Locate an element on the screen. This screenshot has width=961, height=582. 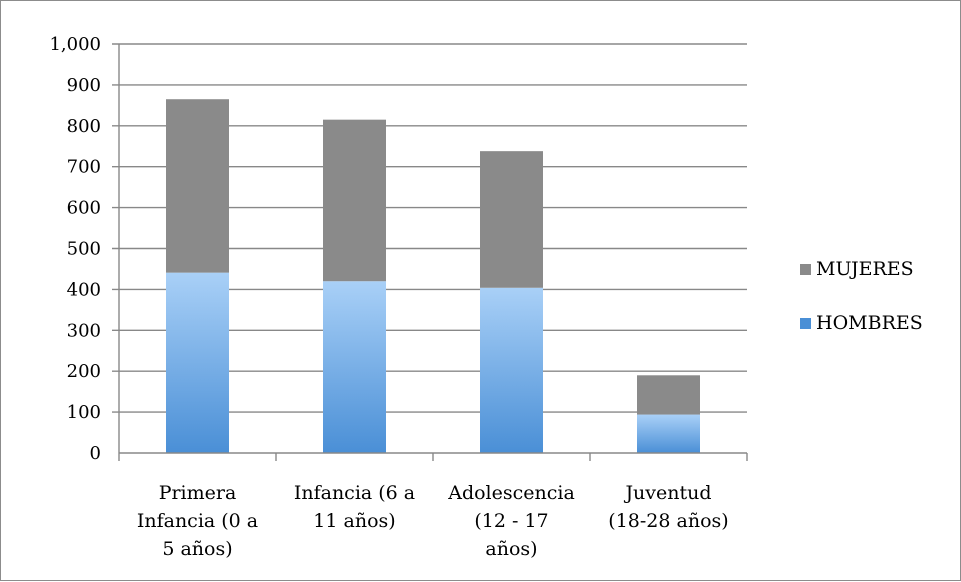
y-tick-label: 200 is located at coordinates (84, 371).